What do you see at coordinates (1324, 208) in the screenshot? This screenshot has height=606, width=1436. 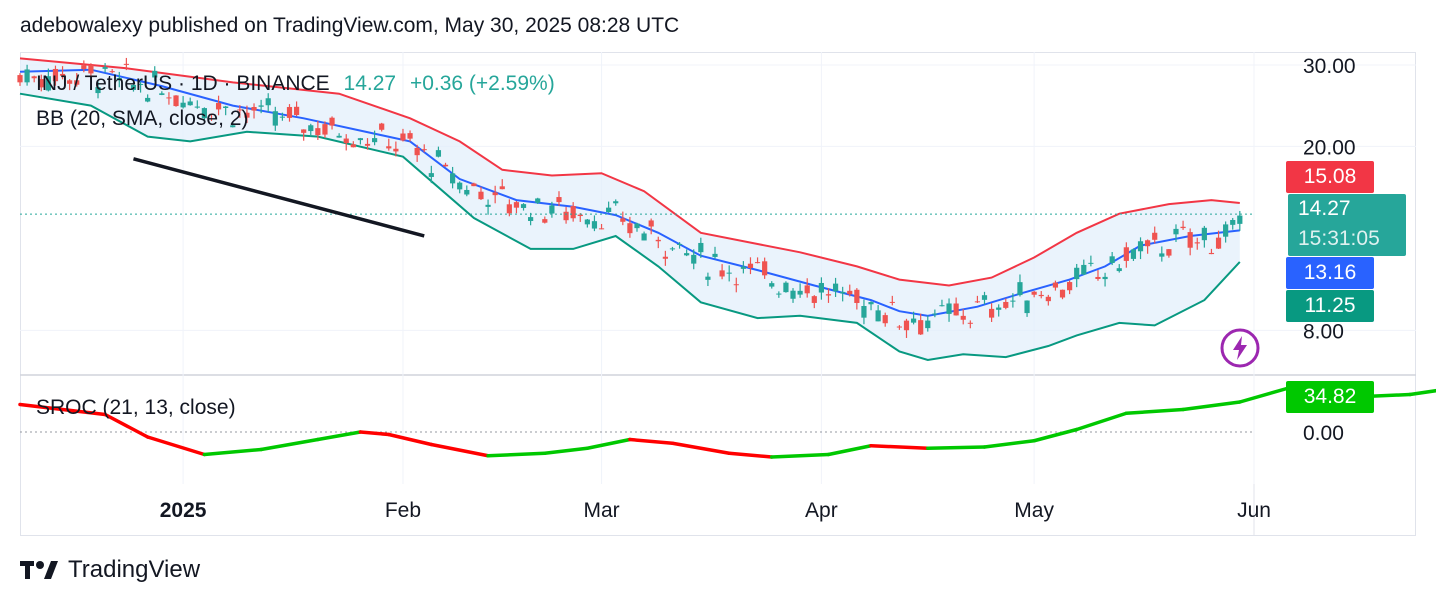 I see `last-price-value: 14.27` at bounding box center [1324, 208].